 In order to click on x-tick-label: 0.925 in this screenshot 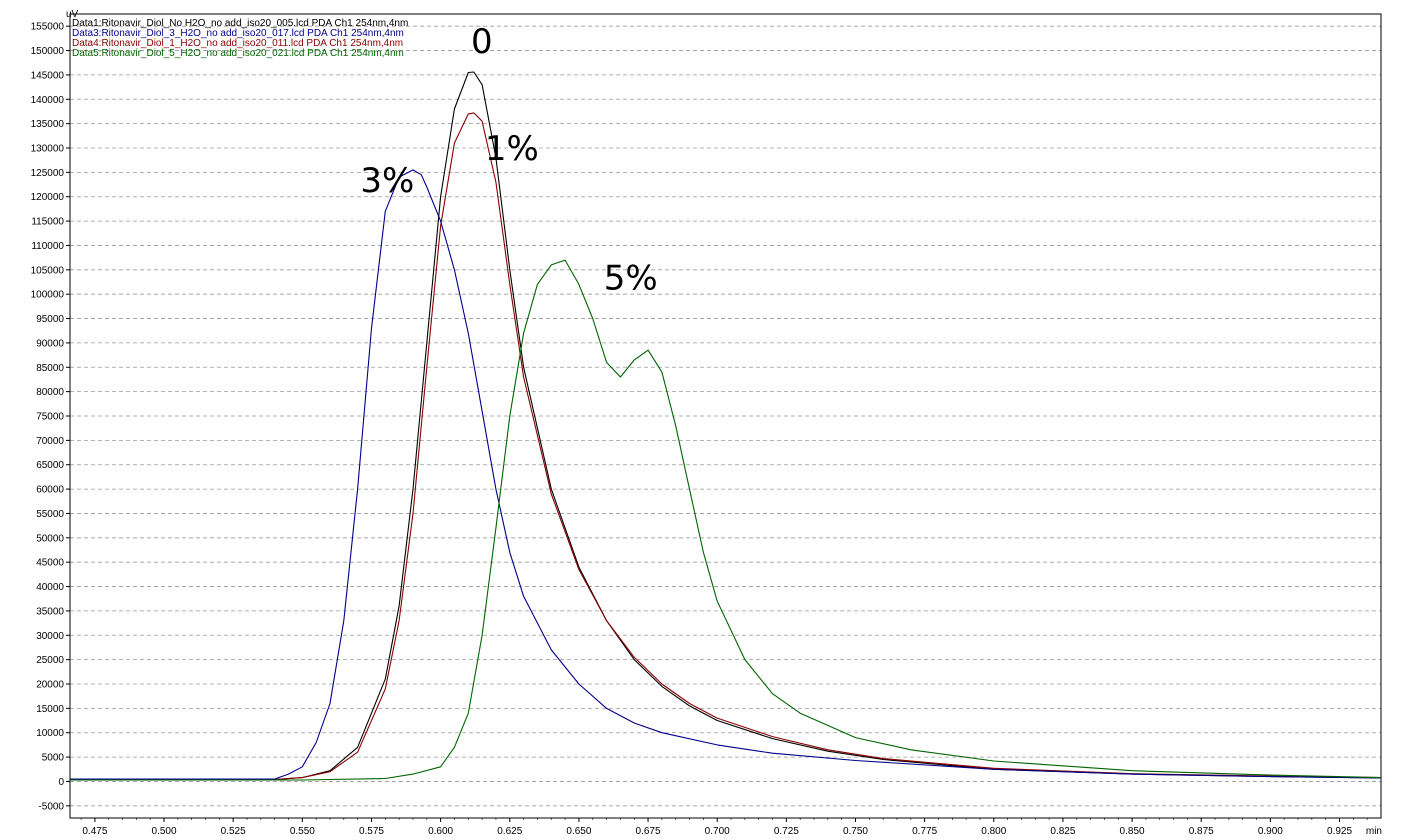, I will do `click(1339, 831)`.